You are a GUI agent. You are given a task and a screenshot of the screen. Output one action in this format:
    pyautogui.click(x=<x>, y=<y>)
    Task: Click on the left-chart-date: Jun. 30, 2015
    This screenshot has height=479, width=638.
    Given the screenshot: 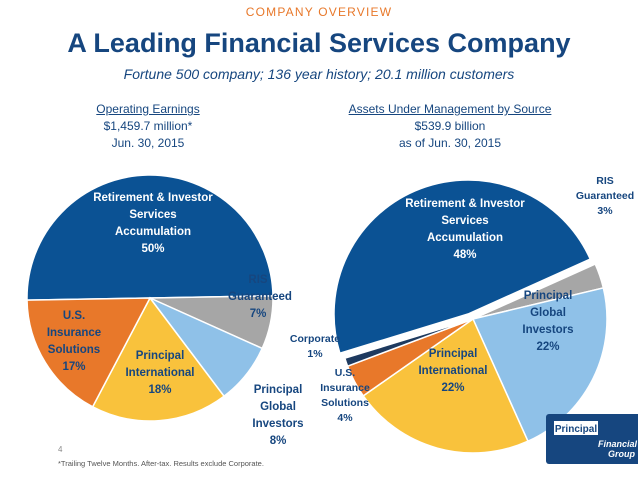 What is the action you would take?
    pyautogui.click(x=148, y=143)
    